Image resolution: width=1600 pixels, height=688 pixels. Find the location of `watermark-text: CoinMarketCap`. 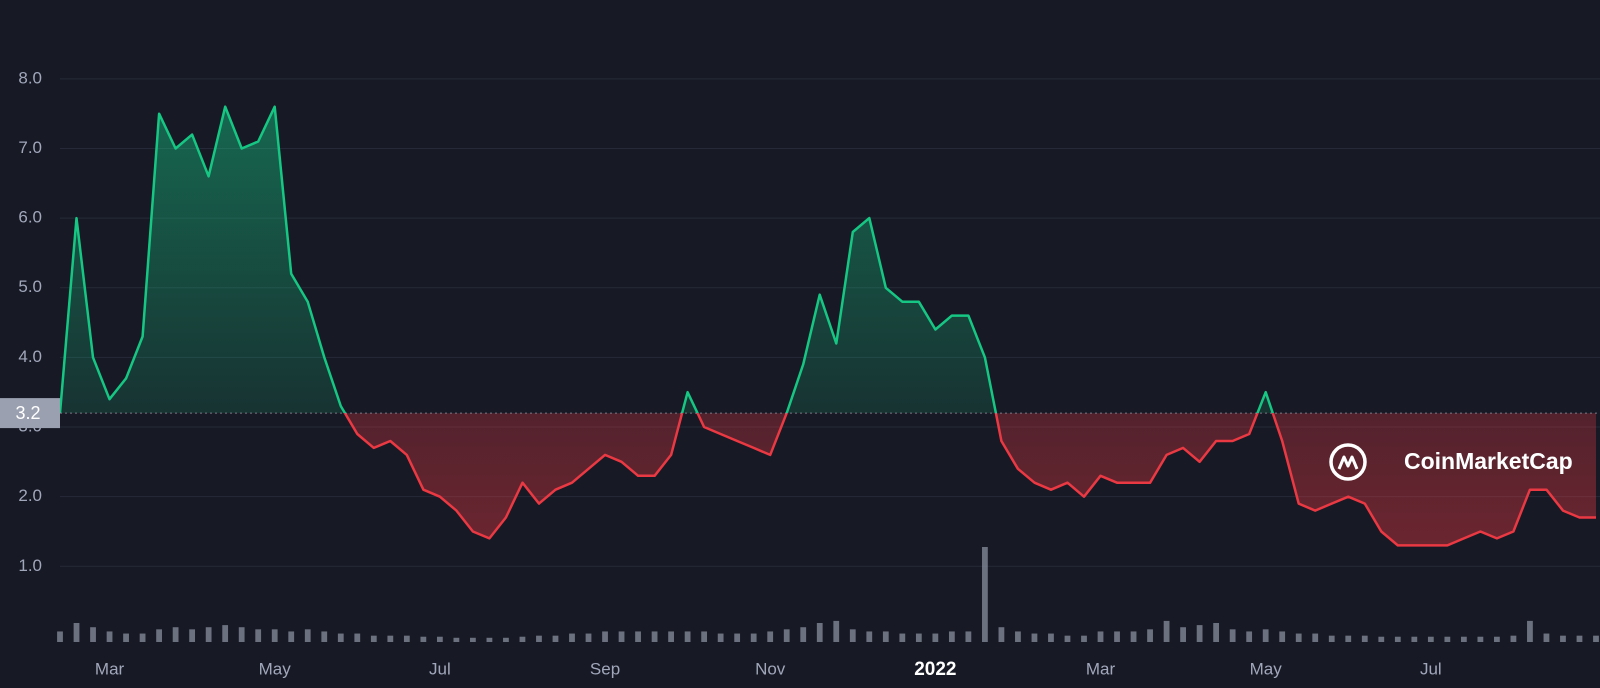

watermark-text: CoinMarketCap is located at coordinates (1488, 461).